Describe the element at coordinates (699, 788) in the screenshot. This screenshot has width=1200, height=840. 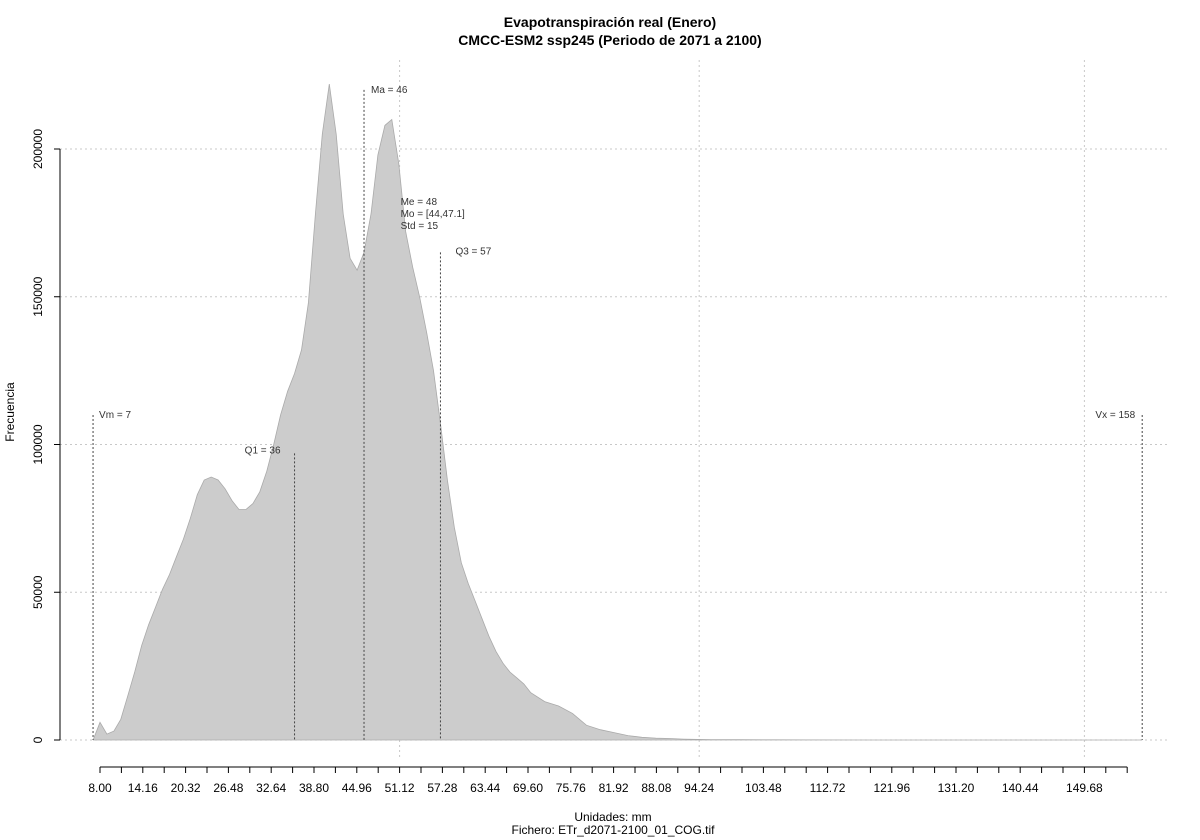
I see `x-tick-label: 94.24` at that location.